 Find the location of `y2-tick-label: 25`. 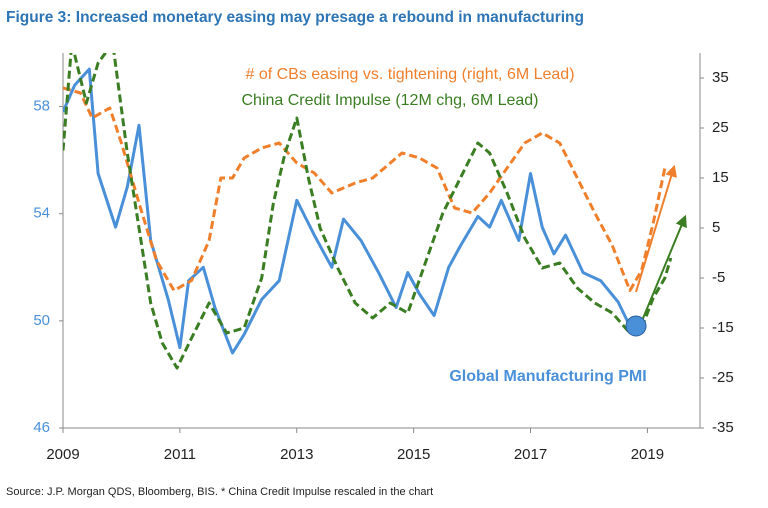

y2-tick-label: 25 is located at coordinates (720, 127).